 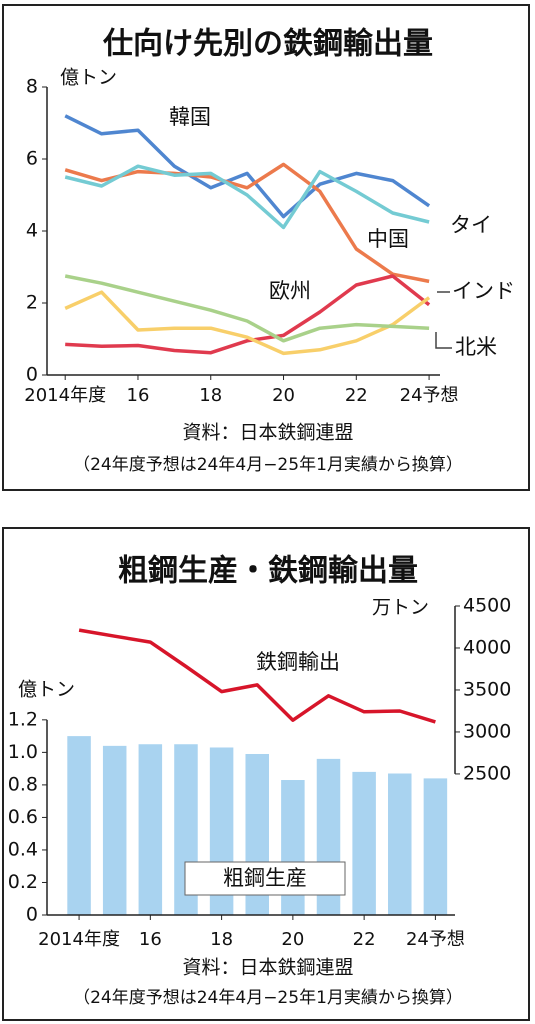 I want to click on y2-axis-unit: 万トン, so click(x=400, y=608).